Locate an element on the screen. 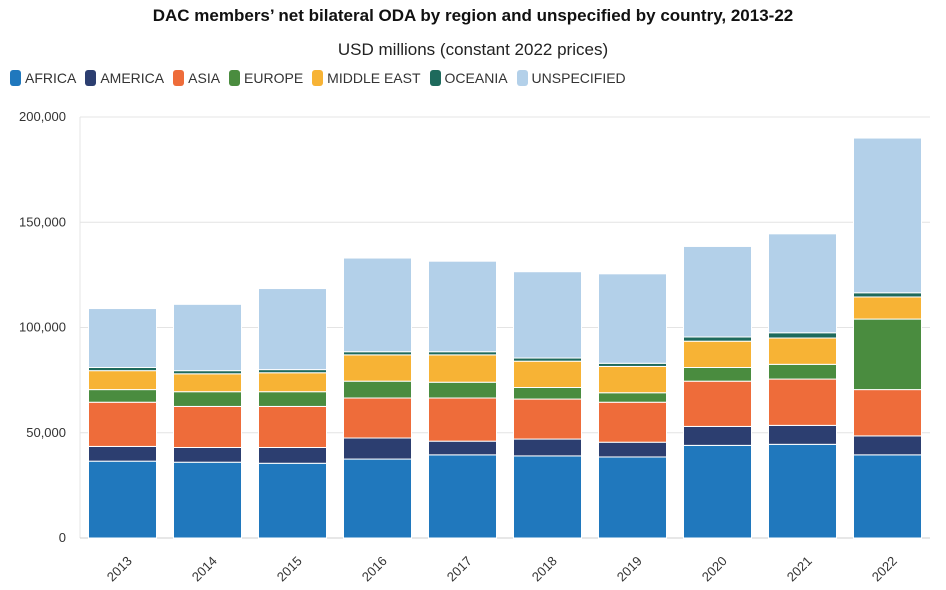 The width and height of the screenshot is (946, 590). x-tick-label: 2021 is located at coordinates (799, 568).